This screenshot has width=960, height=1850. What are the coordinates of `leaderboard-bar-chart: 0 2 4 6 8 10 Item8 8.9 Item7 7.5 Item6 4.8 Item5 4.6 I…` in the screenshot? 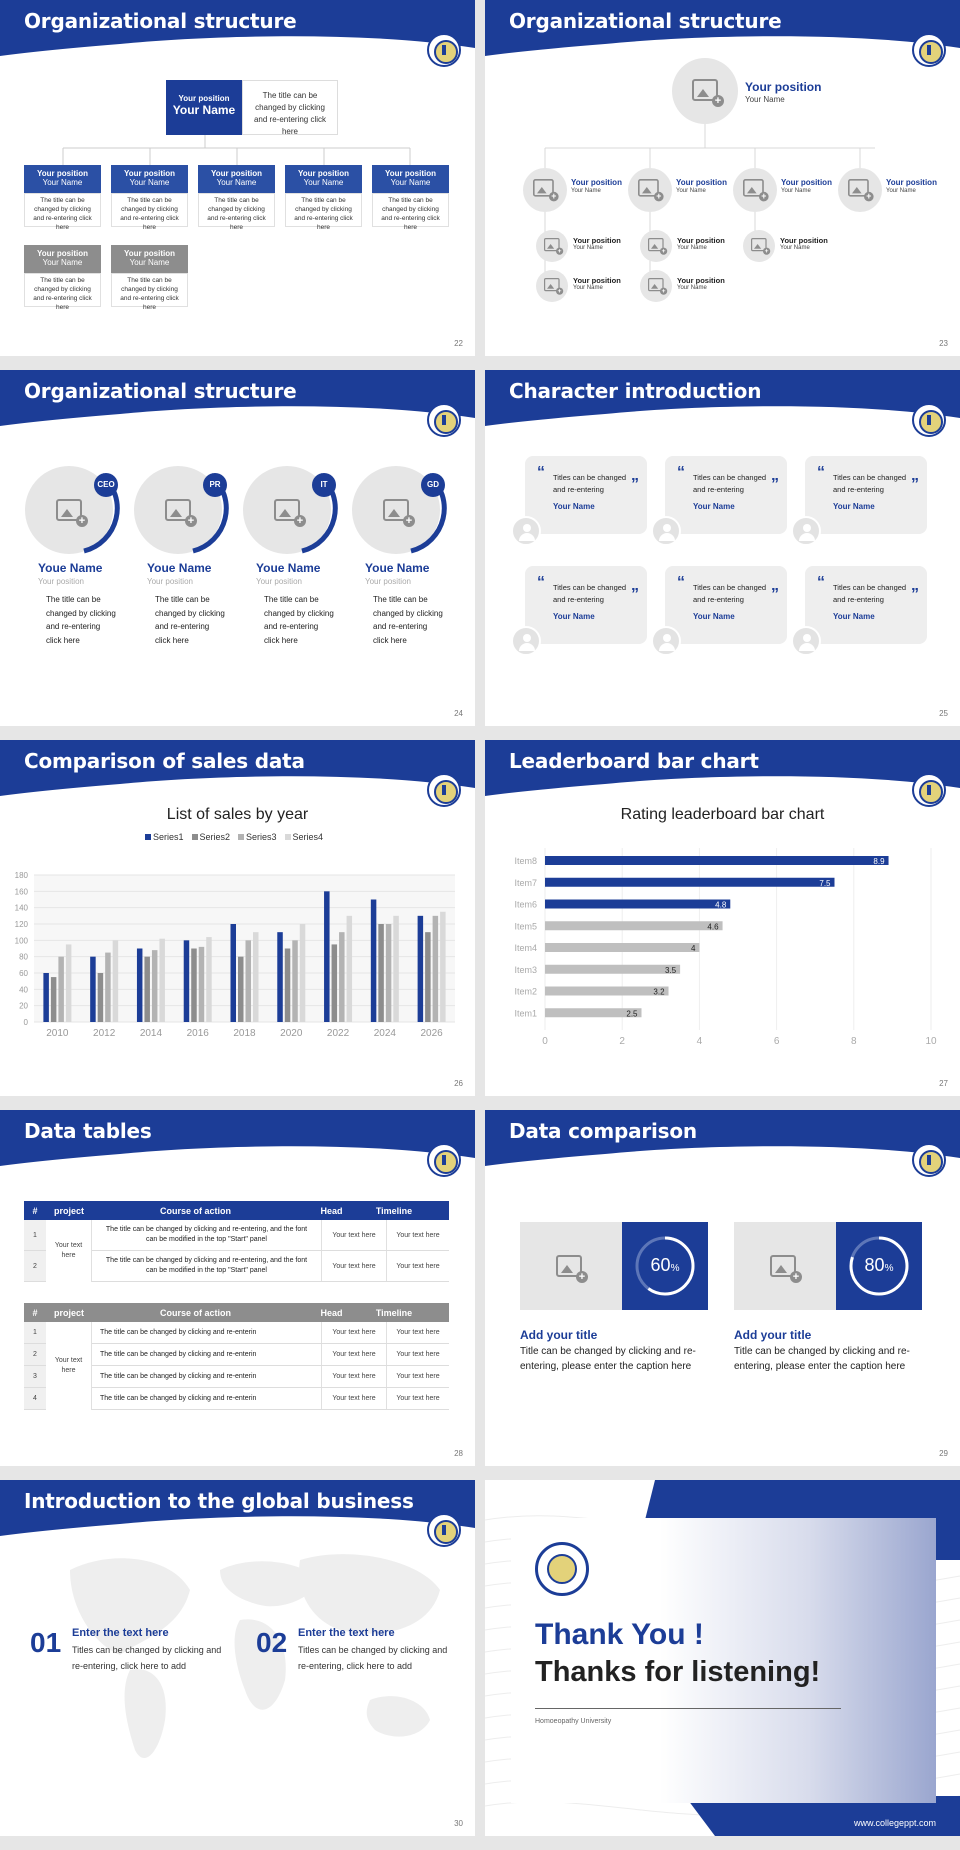 It's located at (725, 947).